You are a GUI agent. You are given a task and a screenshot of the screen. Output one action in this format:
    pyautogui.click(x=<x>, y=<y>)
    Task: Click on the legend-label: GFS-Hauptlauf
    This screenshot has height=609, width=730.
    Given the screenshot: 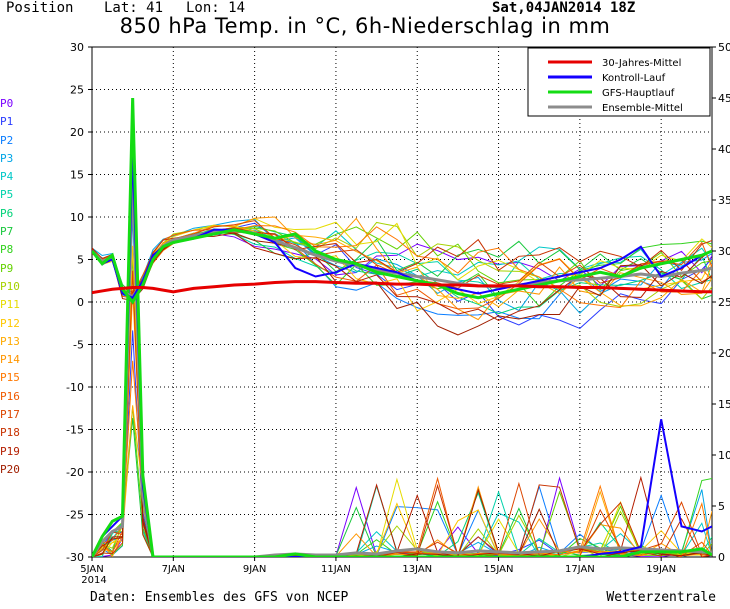 What is the action you would take?
    pyautogui.click(x=638, y=93)
    